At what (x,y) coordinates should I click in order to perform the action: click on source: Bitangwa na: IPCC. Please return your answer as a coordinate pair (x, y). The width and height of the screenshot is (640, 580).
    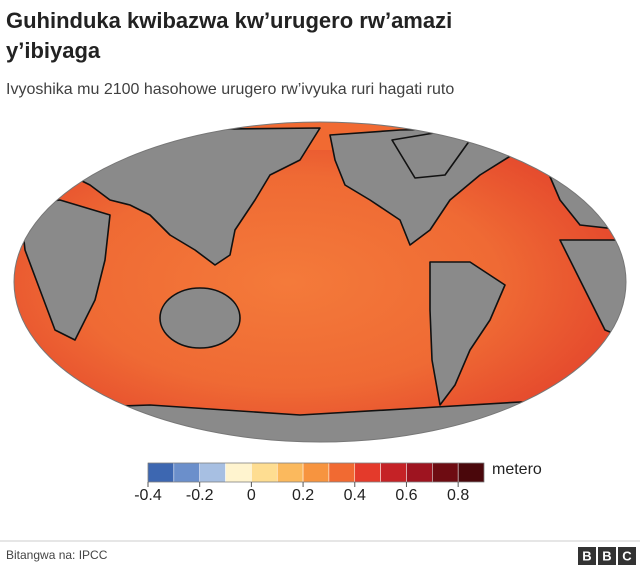
    Looking at the image, I should click on (57, 555).